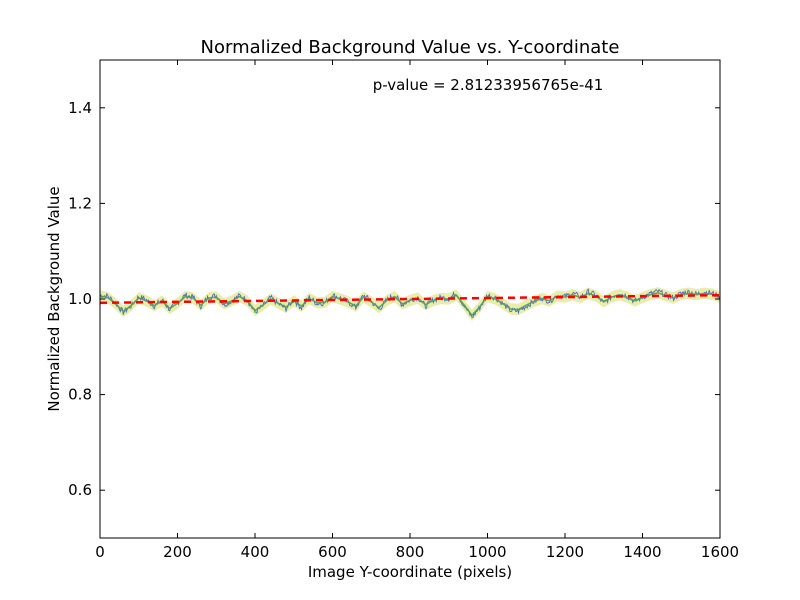 The height and width of the screenshot is (600, 800). I want to click on y-tick-label: 0.8, so click(80, 395).